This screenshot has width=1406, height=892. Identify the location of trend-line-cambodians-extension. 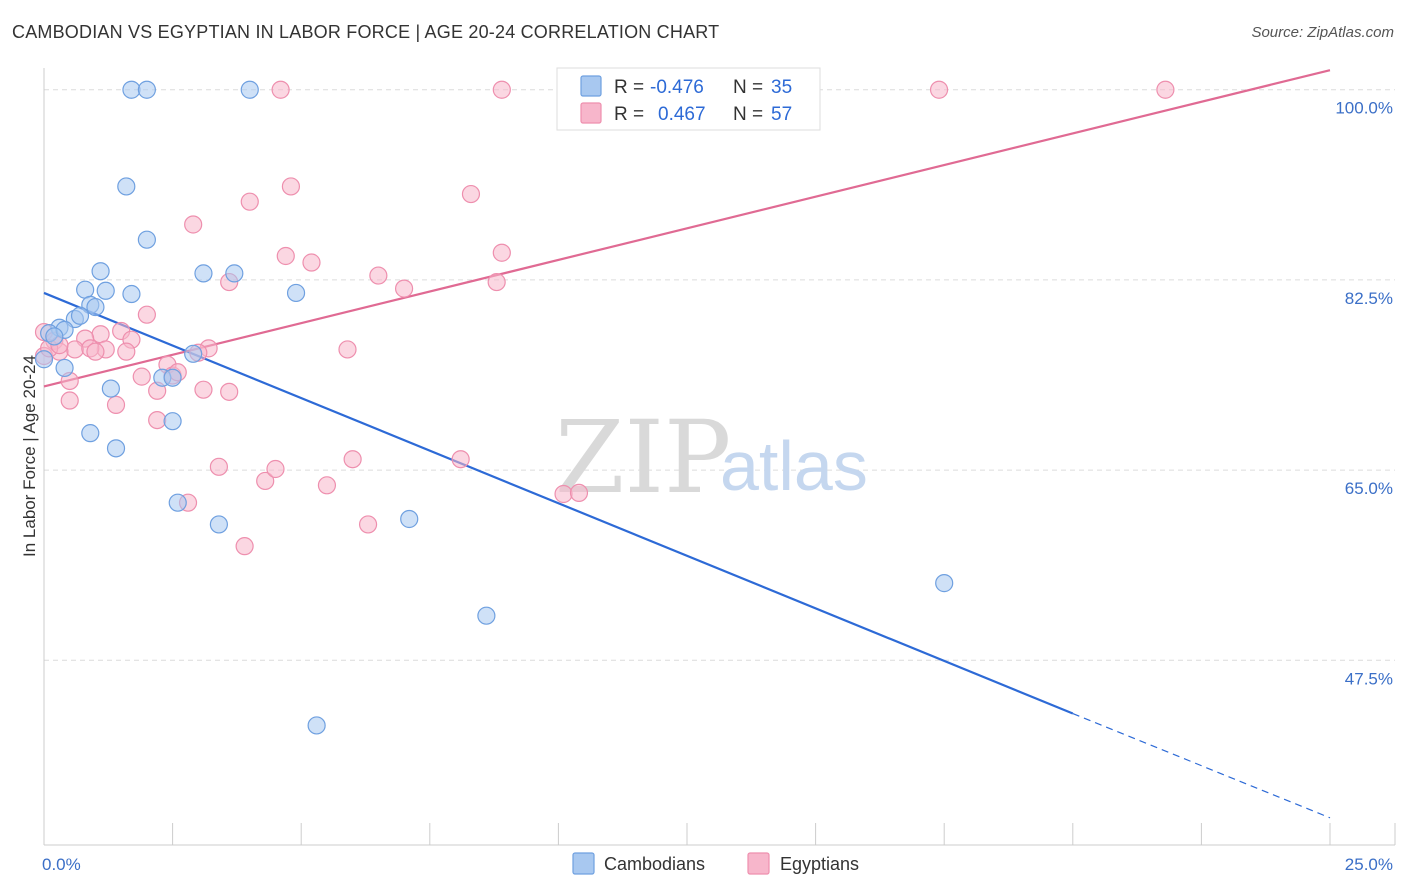
(1201, 765).